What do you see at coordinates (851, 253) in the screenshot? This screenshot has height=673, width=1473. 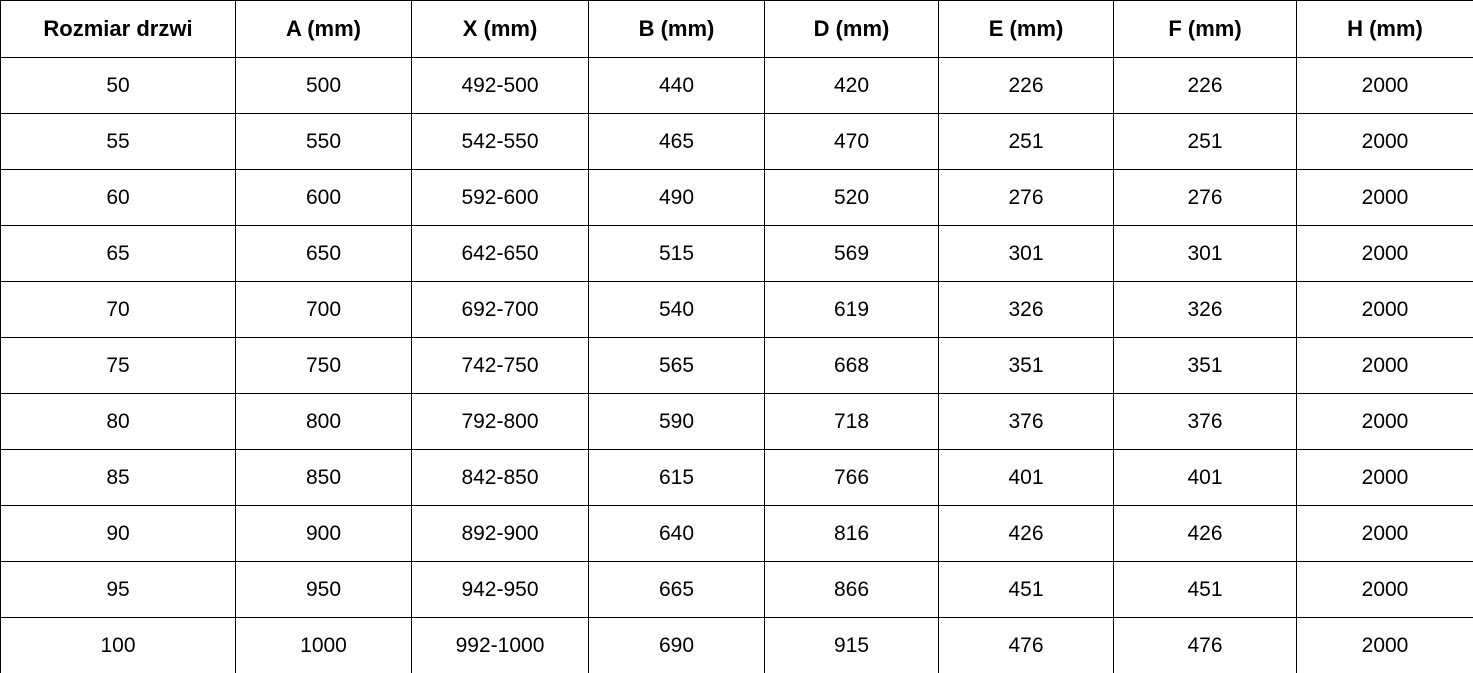 I see `table-cell: 569` at bounding box center [851, 253].